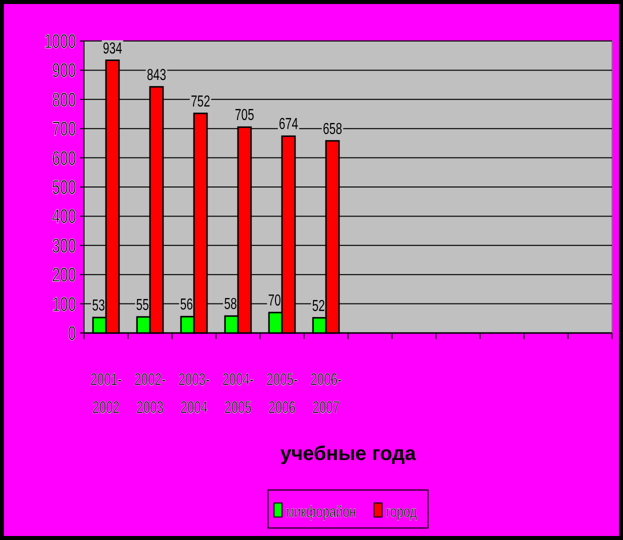 The height and width of the screenshot is (540, 623). I want to click on y-tick-label: 400, so click(64, 216).